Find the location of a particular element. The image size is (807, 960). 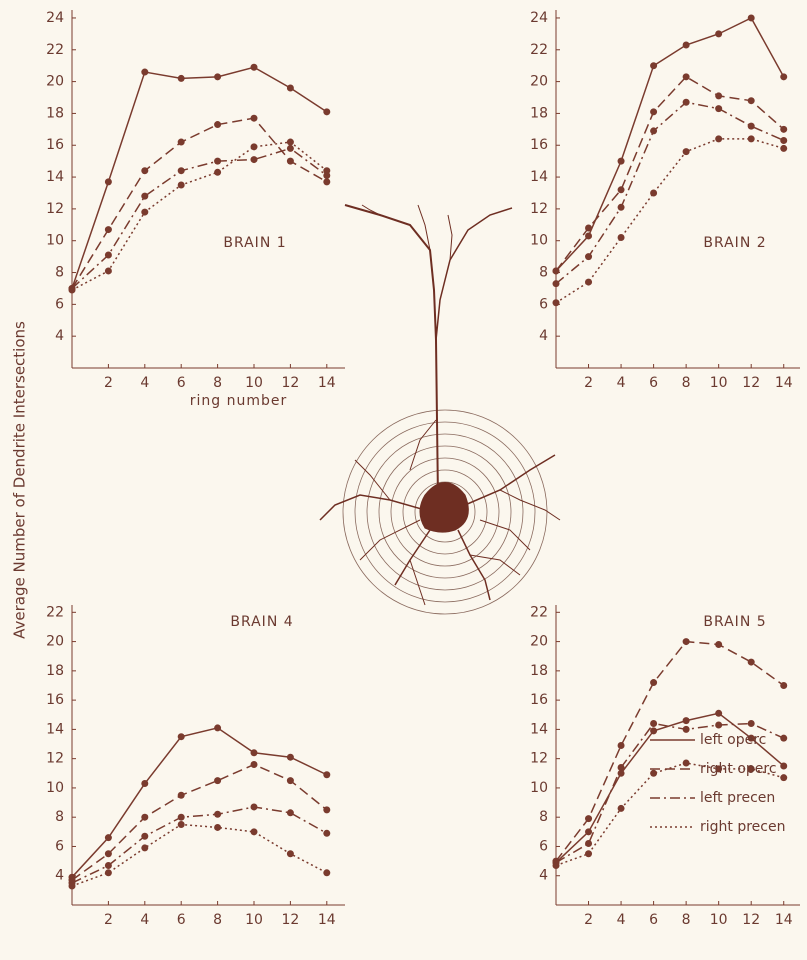

y-tick-label: 16 is located at coordinates (55, 145).